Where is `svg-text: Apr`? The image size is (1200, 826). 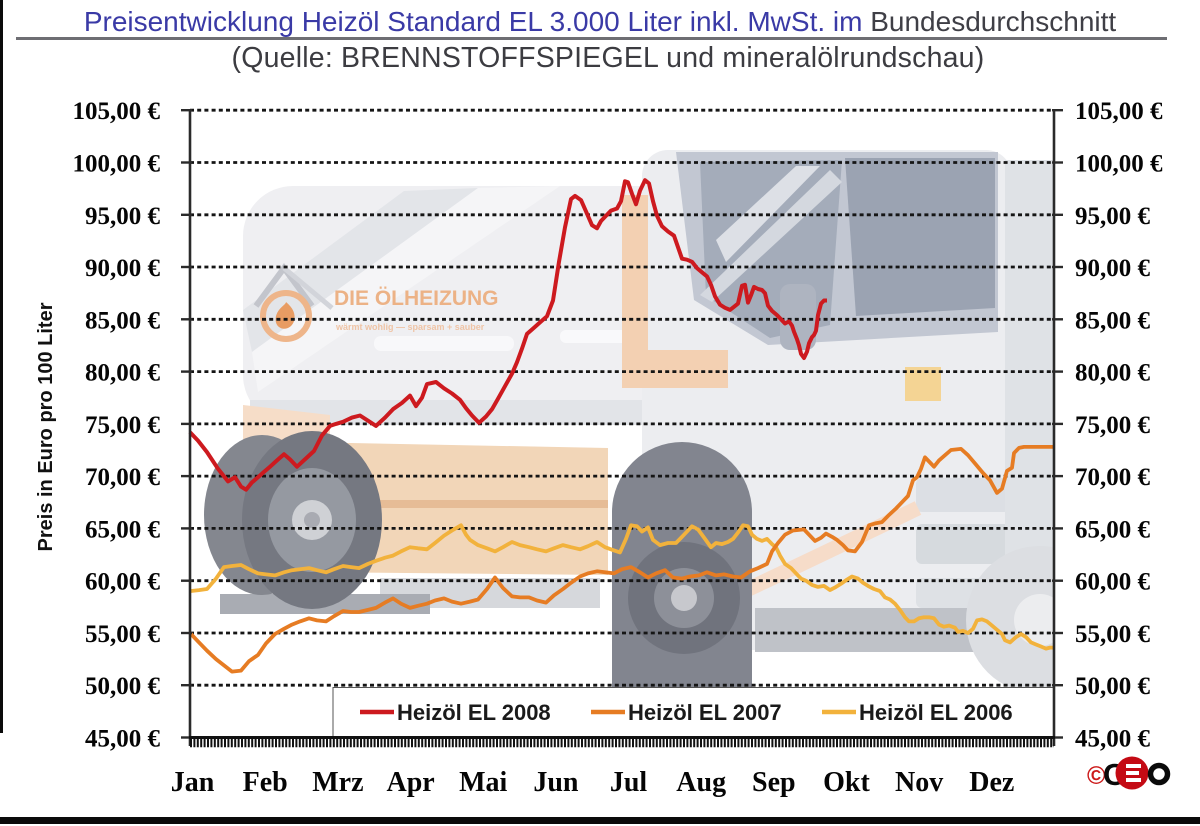 svg-text: Apr is located at coordinates (410, 782).